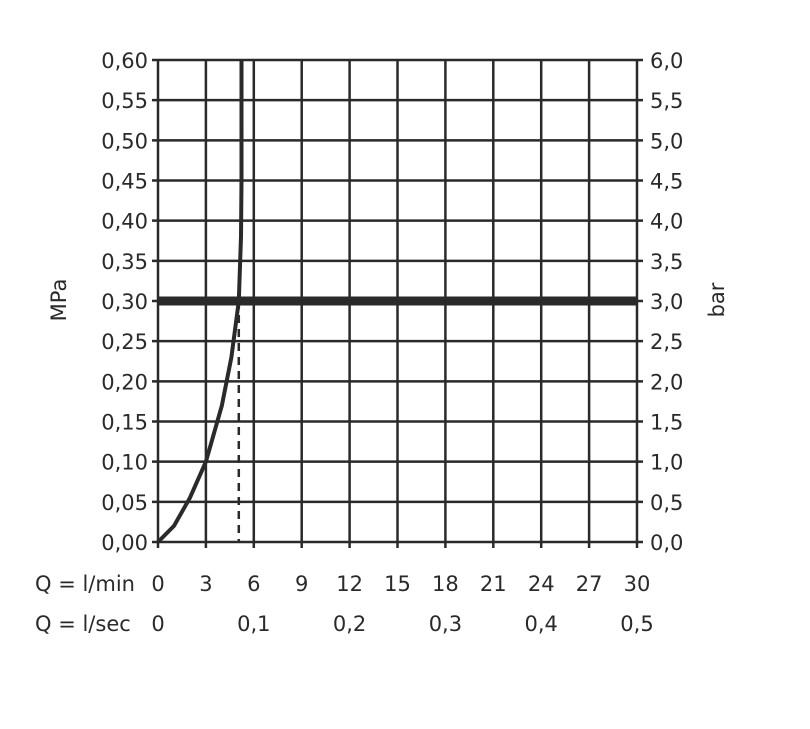  What do you see at coordinates (124, 61) in the screenshot?
I see `y-tick-label-left: 0,60` at bounding box center [124, 61].